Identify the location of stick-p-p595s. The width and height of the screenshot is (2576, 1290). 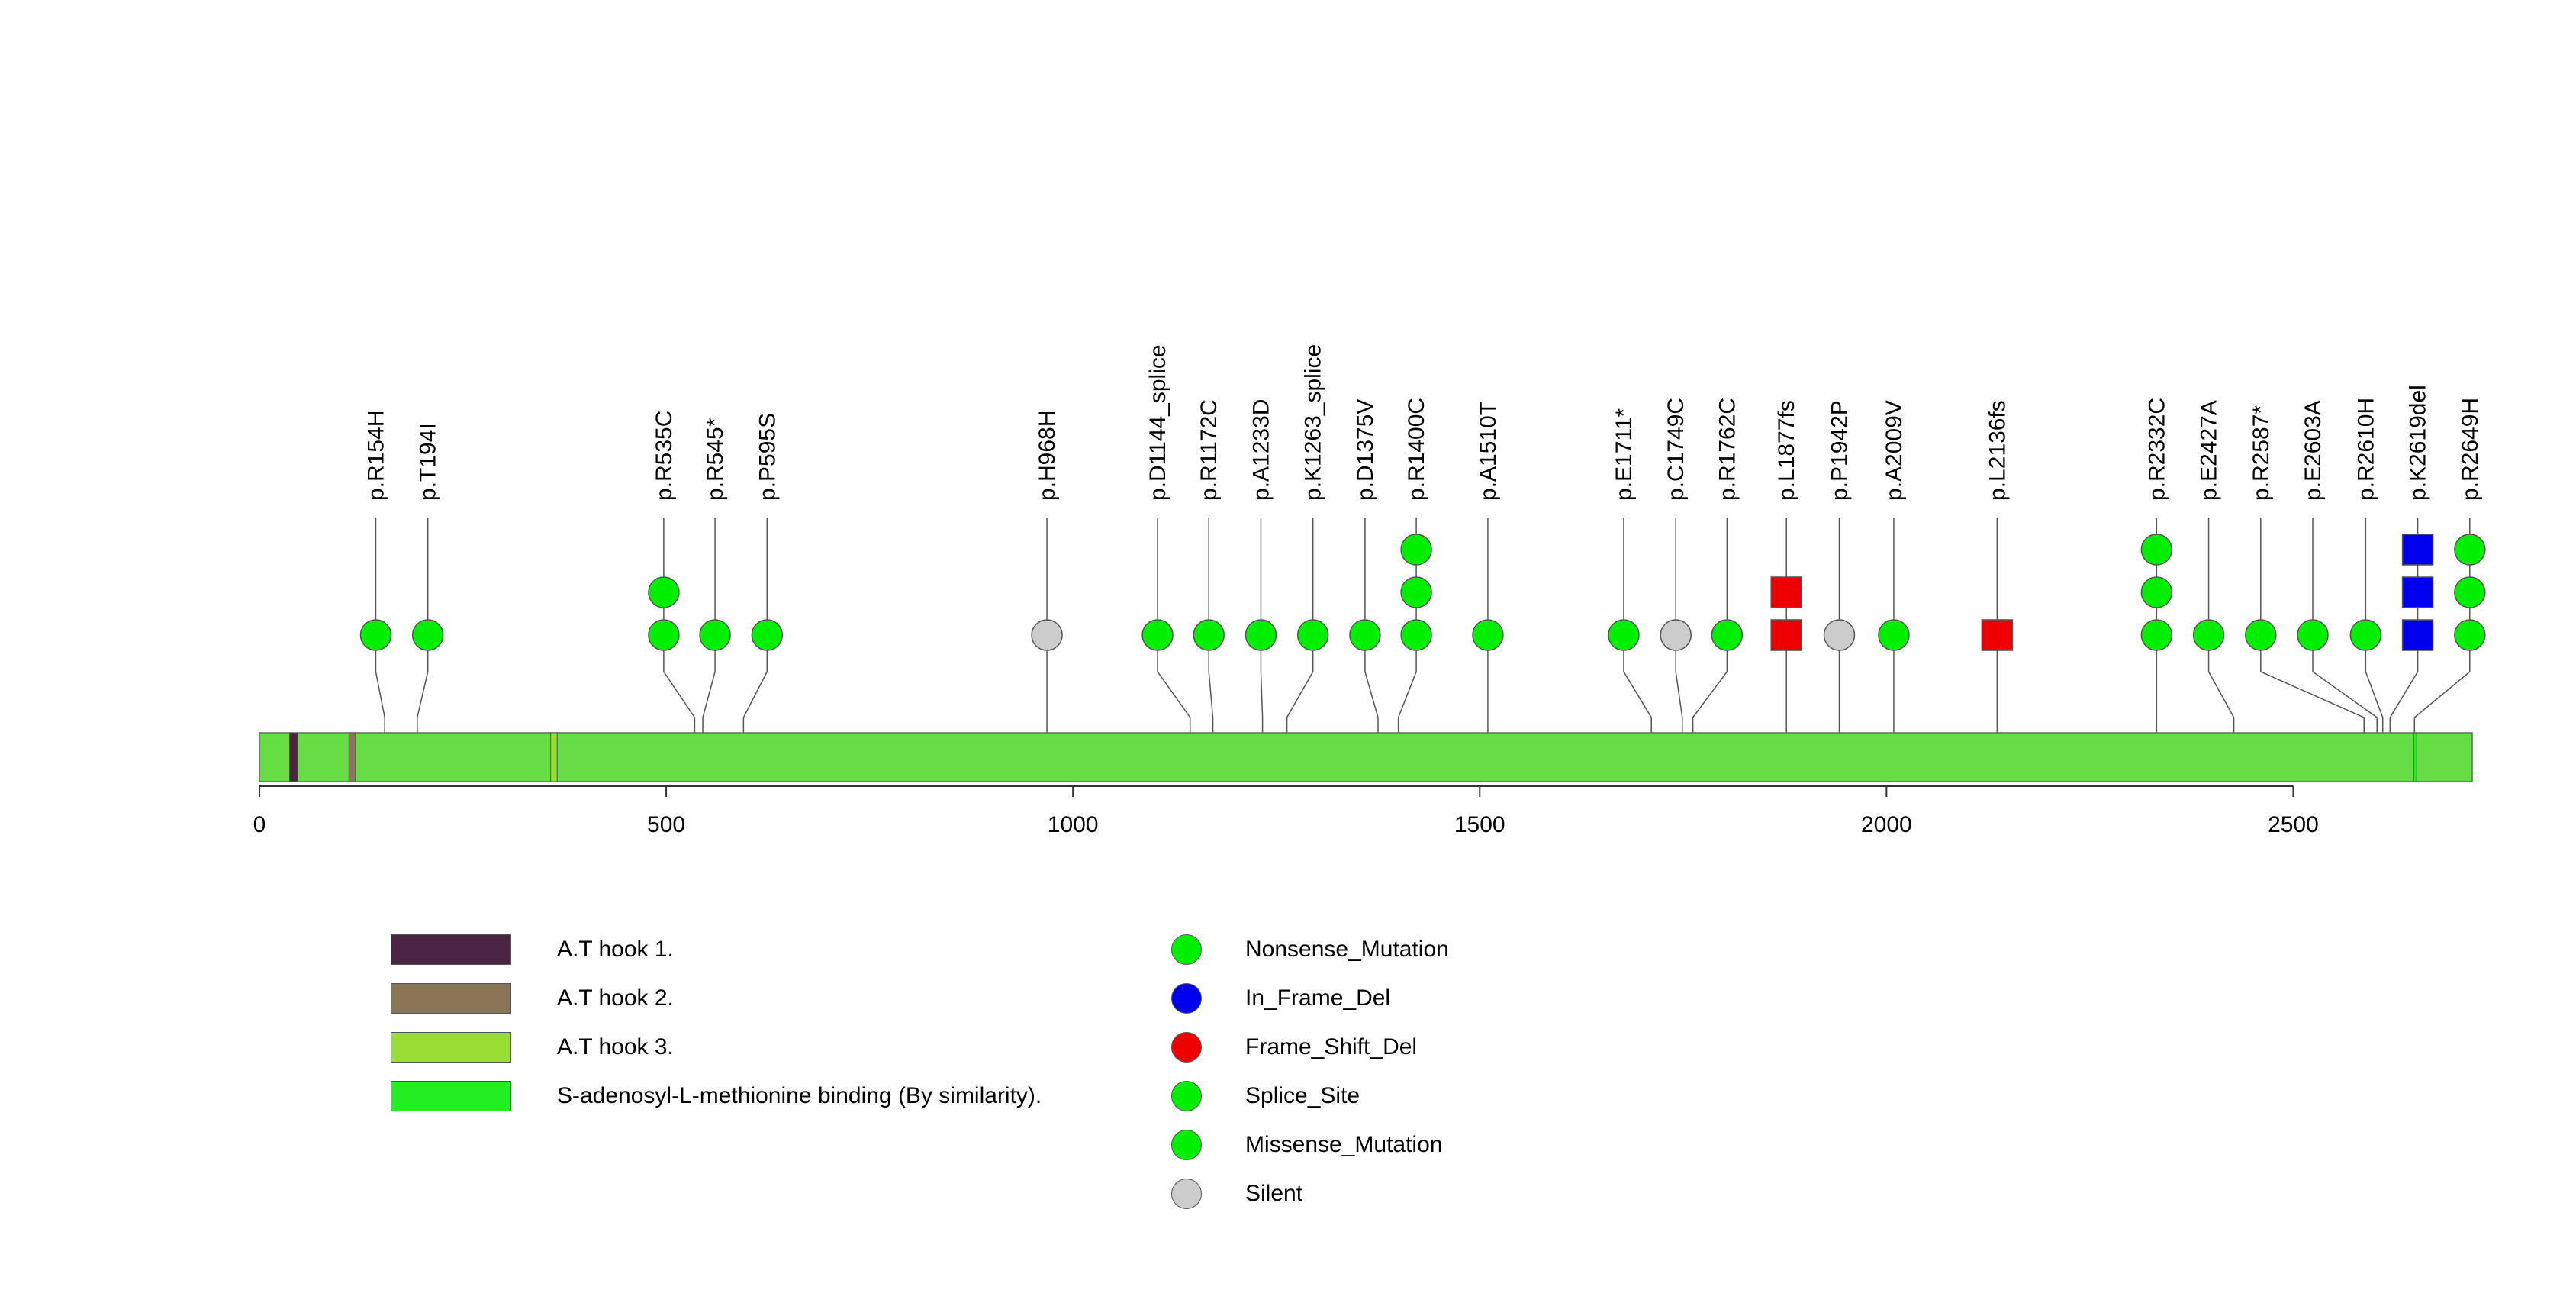
(755, 625).